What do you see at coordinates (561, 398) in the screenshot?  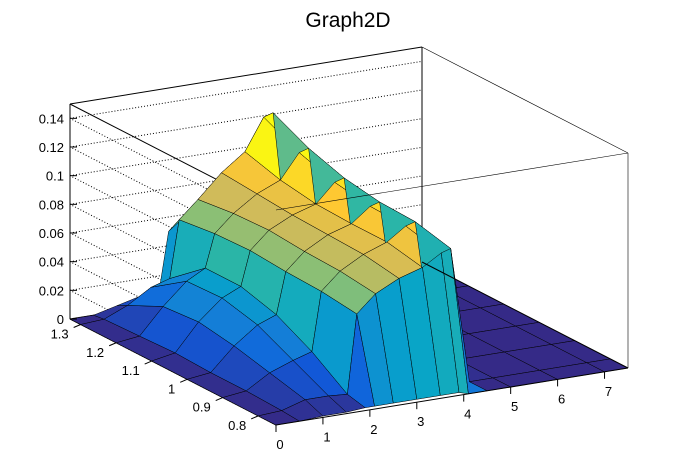 I see `x-tick-label: 6` at bounding box center [561, 398].